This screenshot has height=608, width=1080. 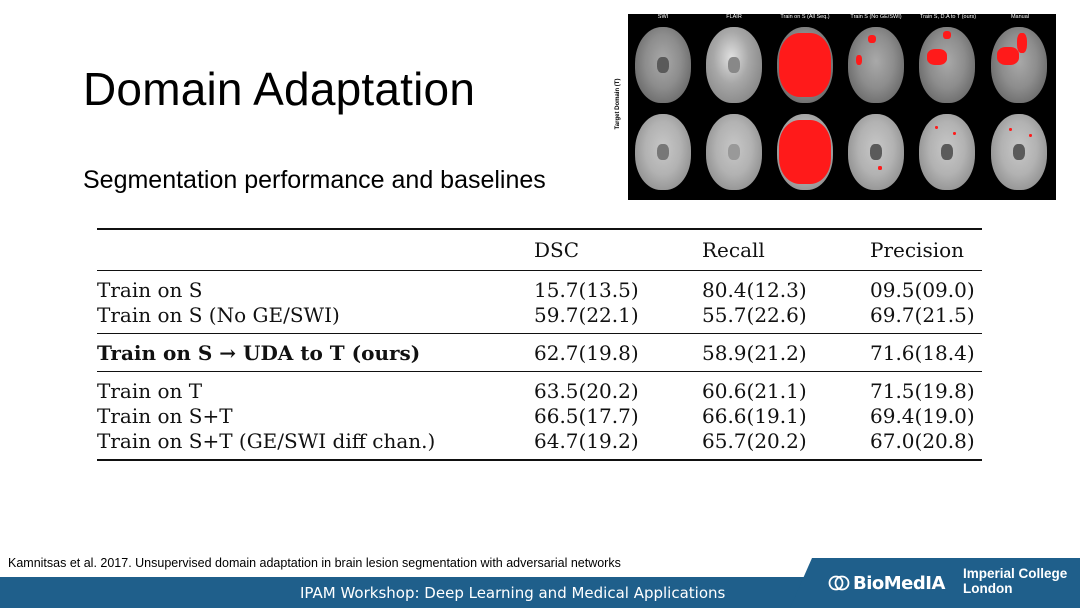 What do you see at coordinates (754, 353) in the screenshot?
I see `row-recall: 58.9(21.2)` at bounding box center [754, 353].